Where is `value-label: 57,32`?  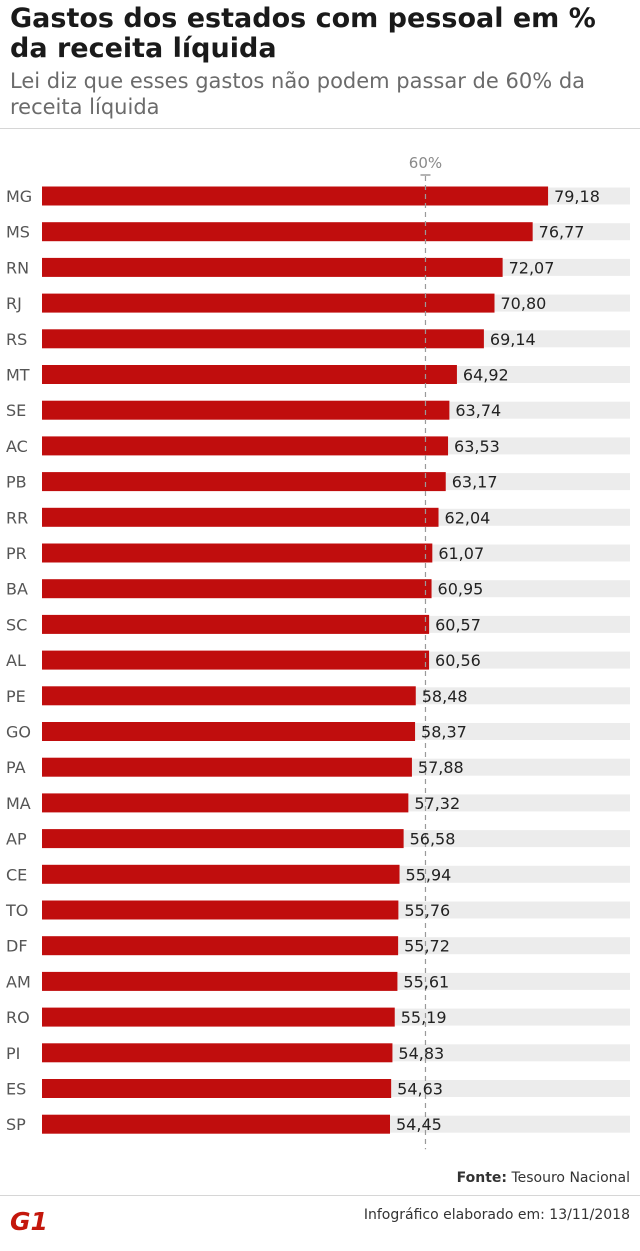 value-label: 57,32 is located at coordinates (437, 803).